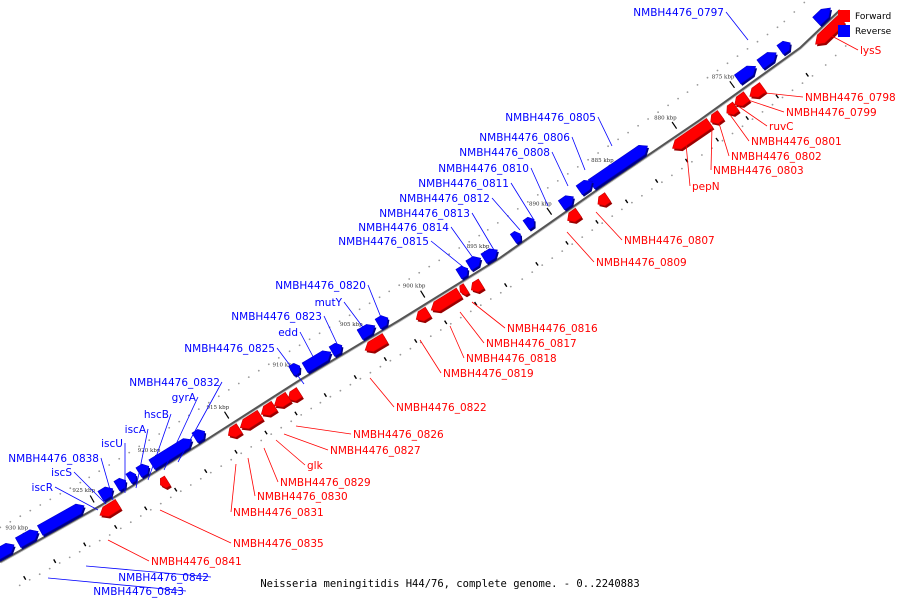  Describe the element at coordinates (288, 333) in the screenshot. I see `gene-label: edd` at that location.